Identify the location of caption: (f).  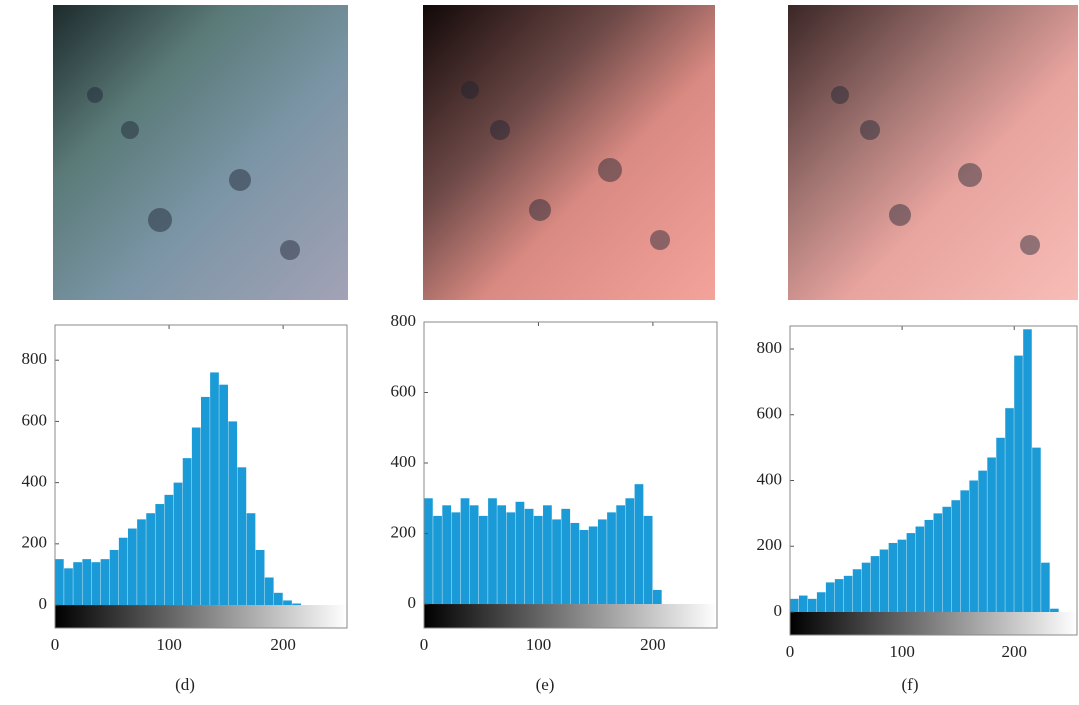
(910, 684).